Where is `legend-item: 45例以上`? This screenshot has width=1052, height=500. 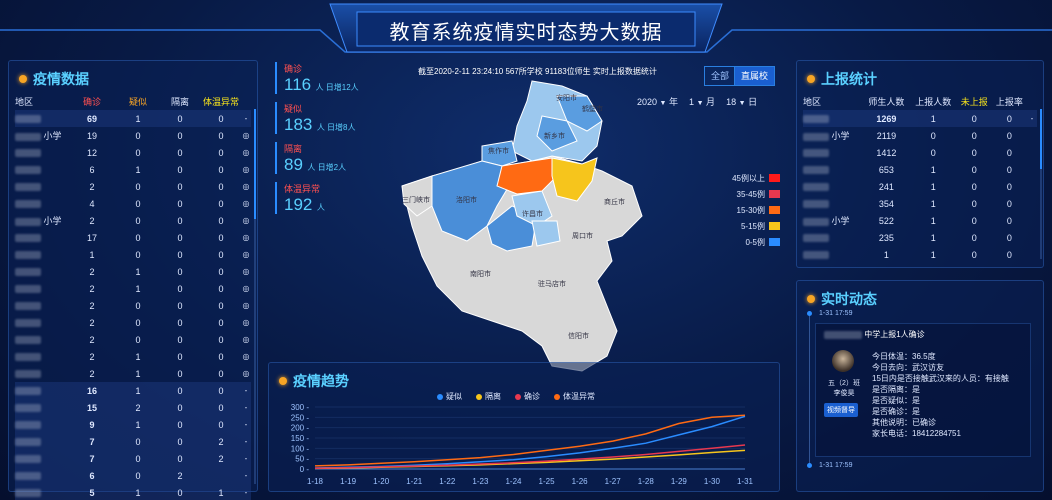
legend-item: 45例以上 is located at coordinates (749, 178).